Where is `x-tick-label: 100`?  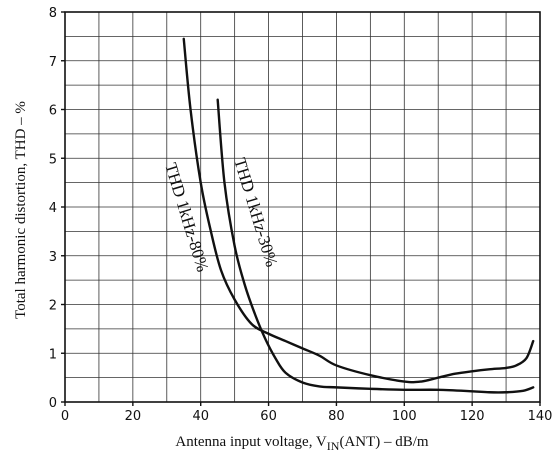
x-tick-label: 100 is located at coordinates (404, 416).